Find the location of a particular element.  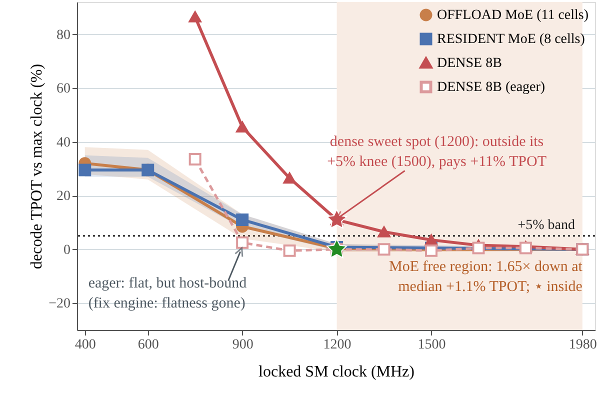

x-tick-label: 1500 is located at coordinates (432, 345).